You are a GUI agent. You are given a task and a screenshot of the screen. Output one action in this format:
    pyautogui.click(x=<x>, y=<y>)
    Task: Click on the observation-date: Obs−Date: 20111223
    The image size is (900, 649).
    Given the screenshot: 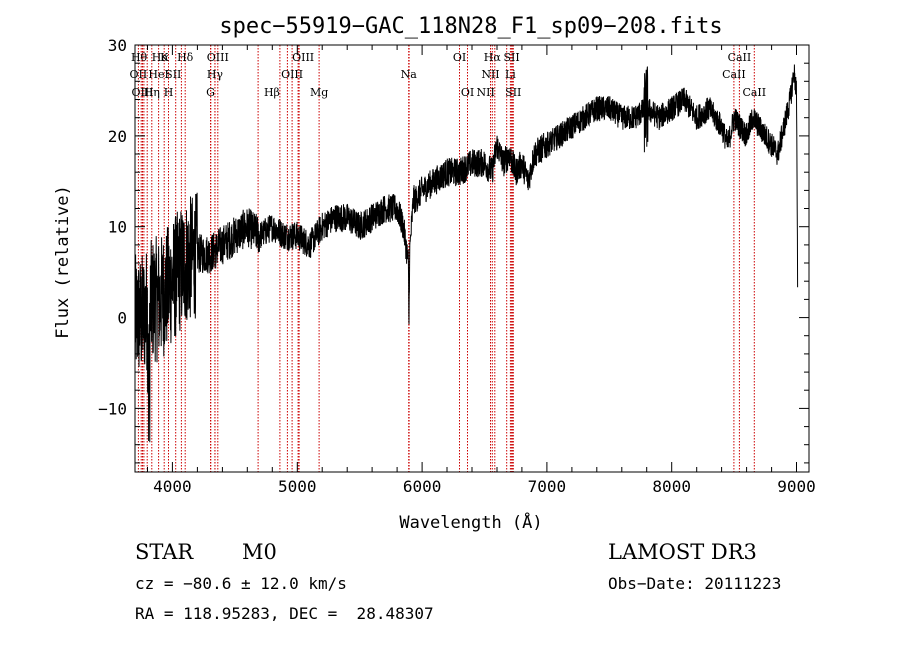 What is the action you would take?
    pyautogui.click(x=695, y=583)
    